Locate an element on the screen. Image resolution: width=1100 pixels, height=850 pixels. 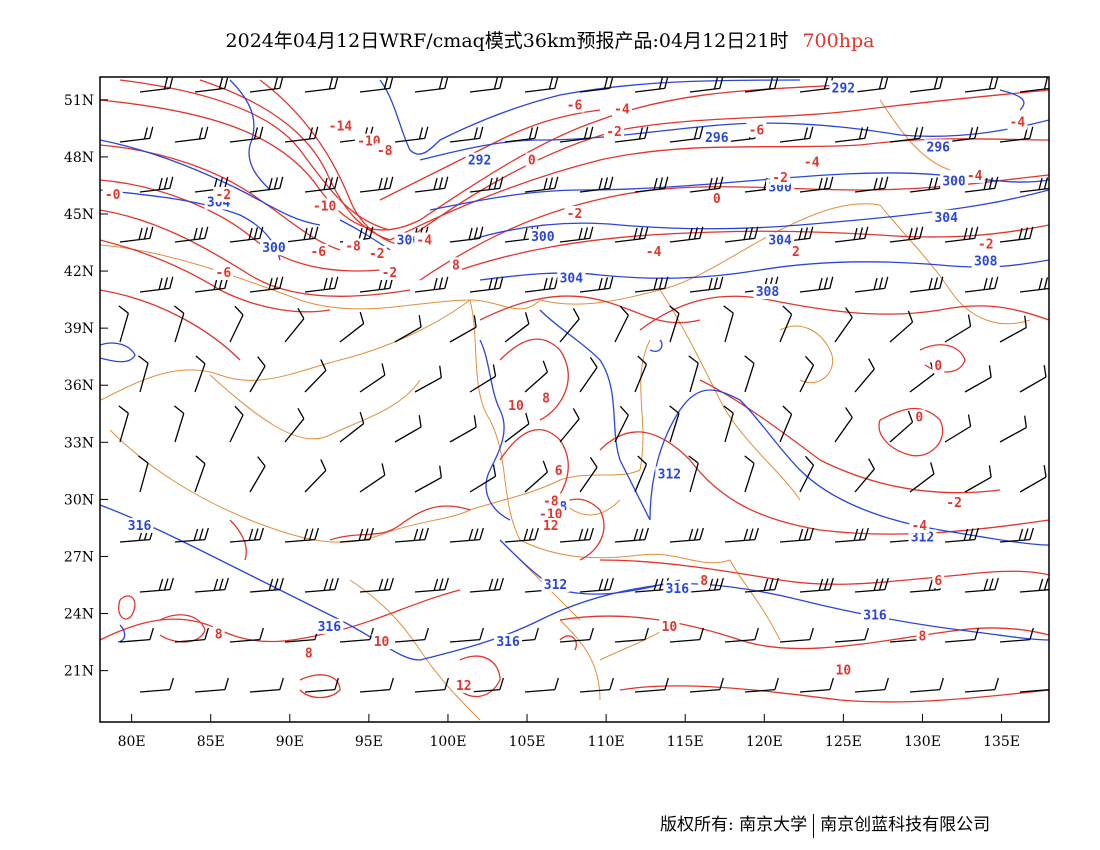
temp-label: -0 is located at coordinates (113, 195).